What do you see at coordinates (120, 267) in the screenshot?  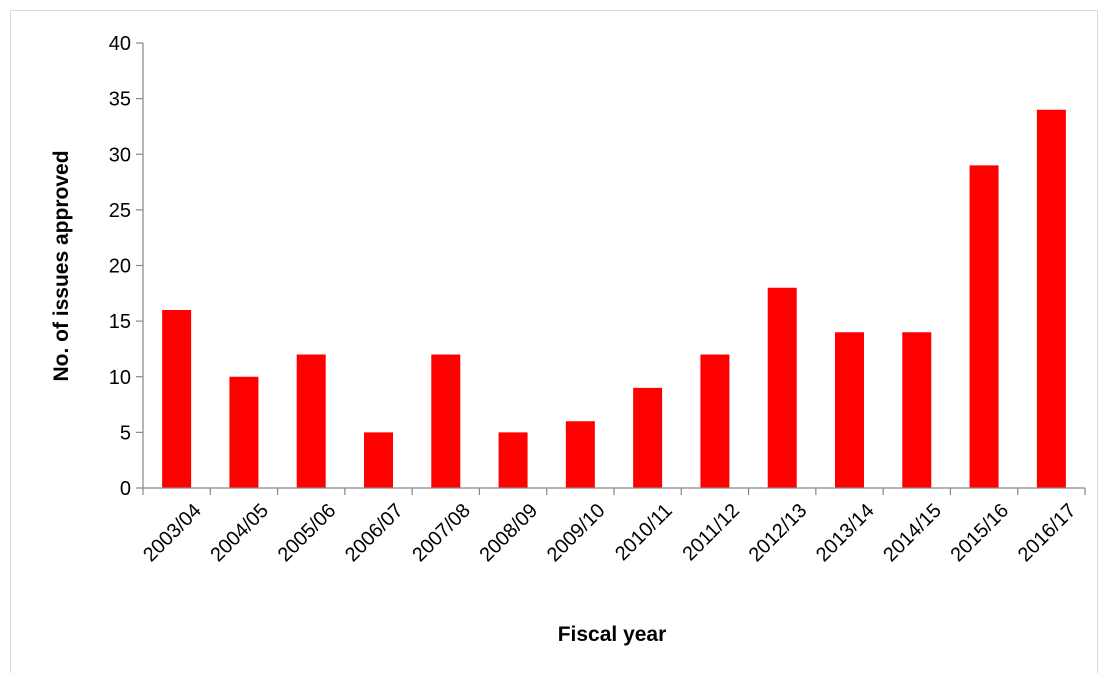 I see `y-tick-label: 20` at bounding box center [120, 267].